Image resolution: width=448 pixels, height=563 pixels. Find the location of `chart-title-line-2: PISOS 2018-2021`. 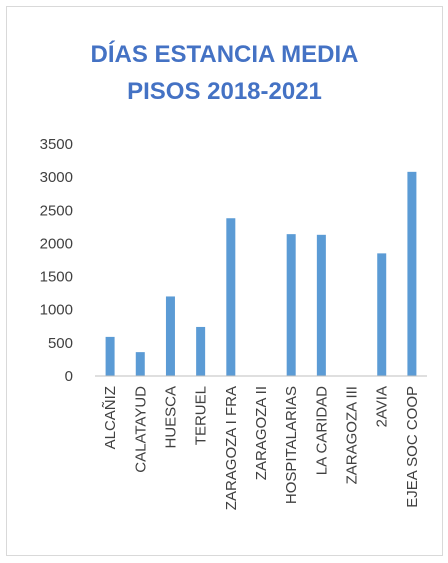

chart-title-line-2: PISOS 2018-2021 is located at coordinates (224, 91).